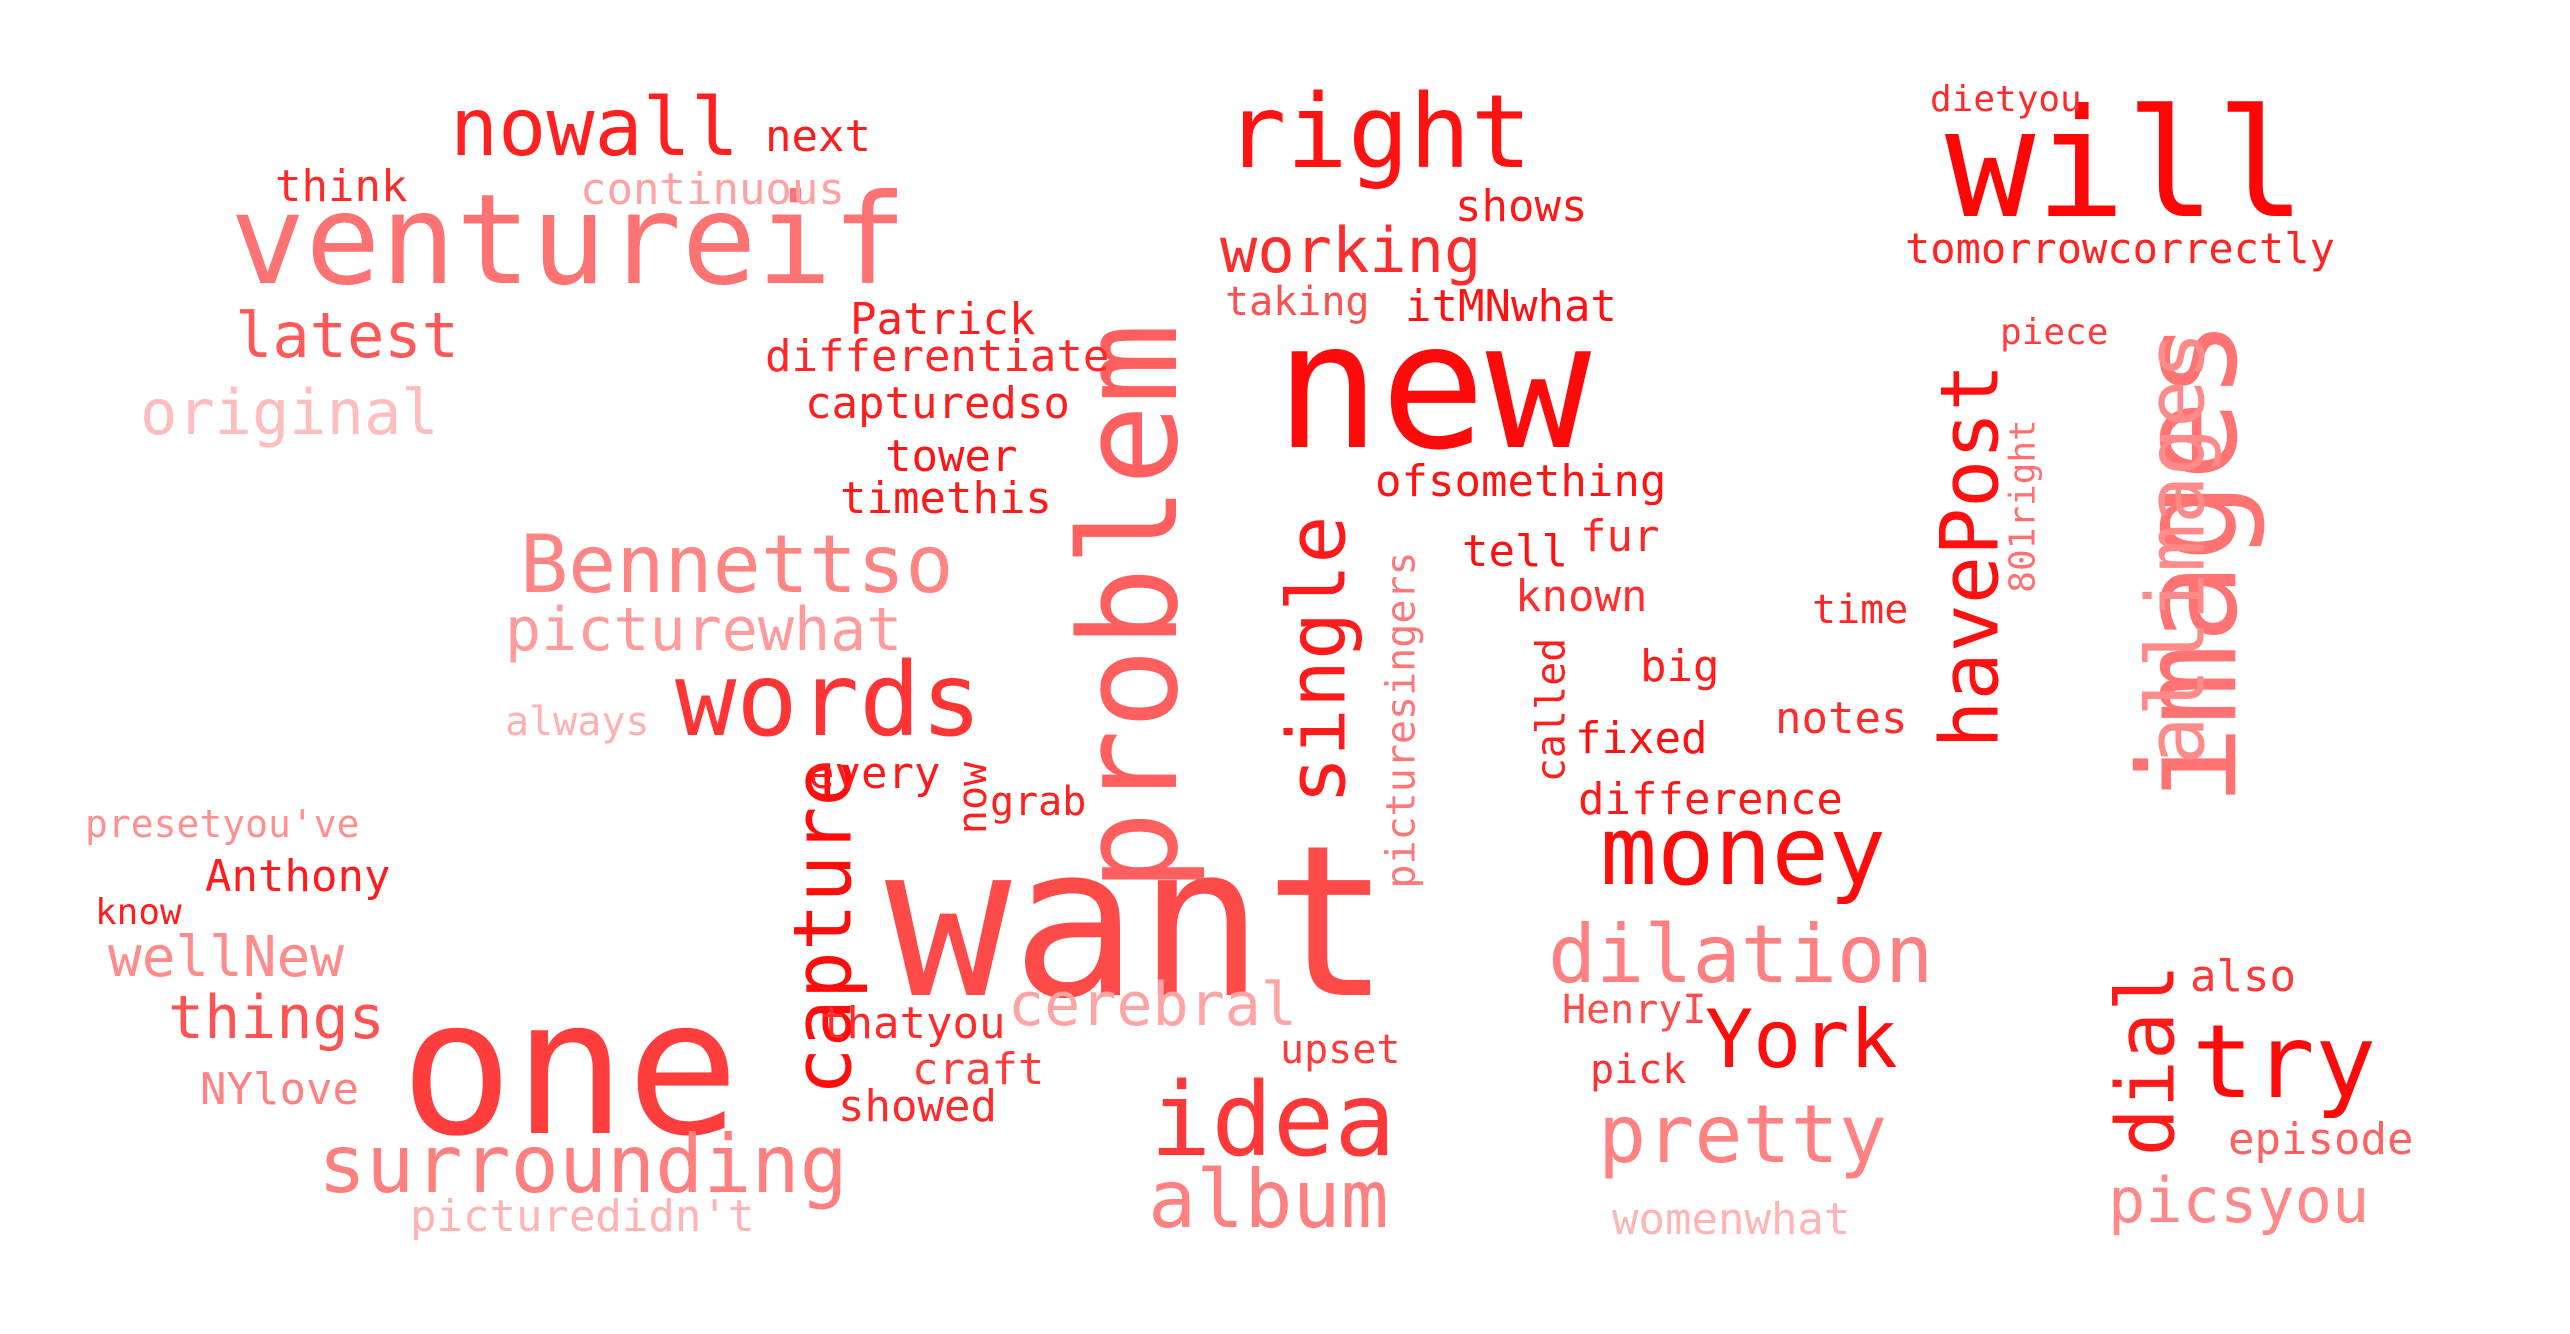 The image size is (2570, 1334). What do you see at coordinates (1641, 738) in the screenshot?
I see `word: fixed` at bounding box center [1641, 738].